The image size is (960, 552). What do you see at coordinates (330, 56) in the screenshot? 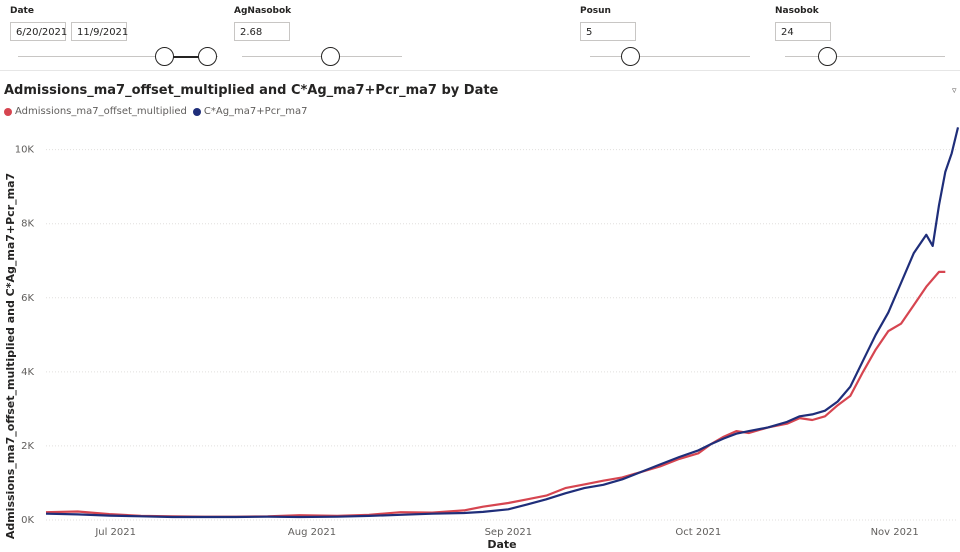
I see `agnasobok-handle` at bounding box center [330, 56].